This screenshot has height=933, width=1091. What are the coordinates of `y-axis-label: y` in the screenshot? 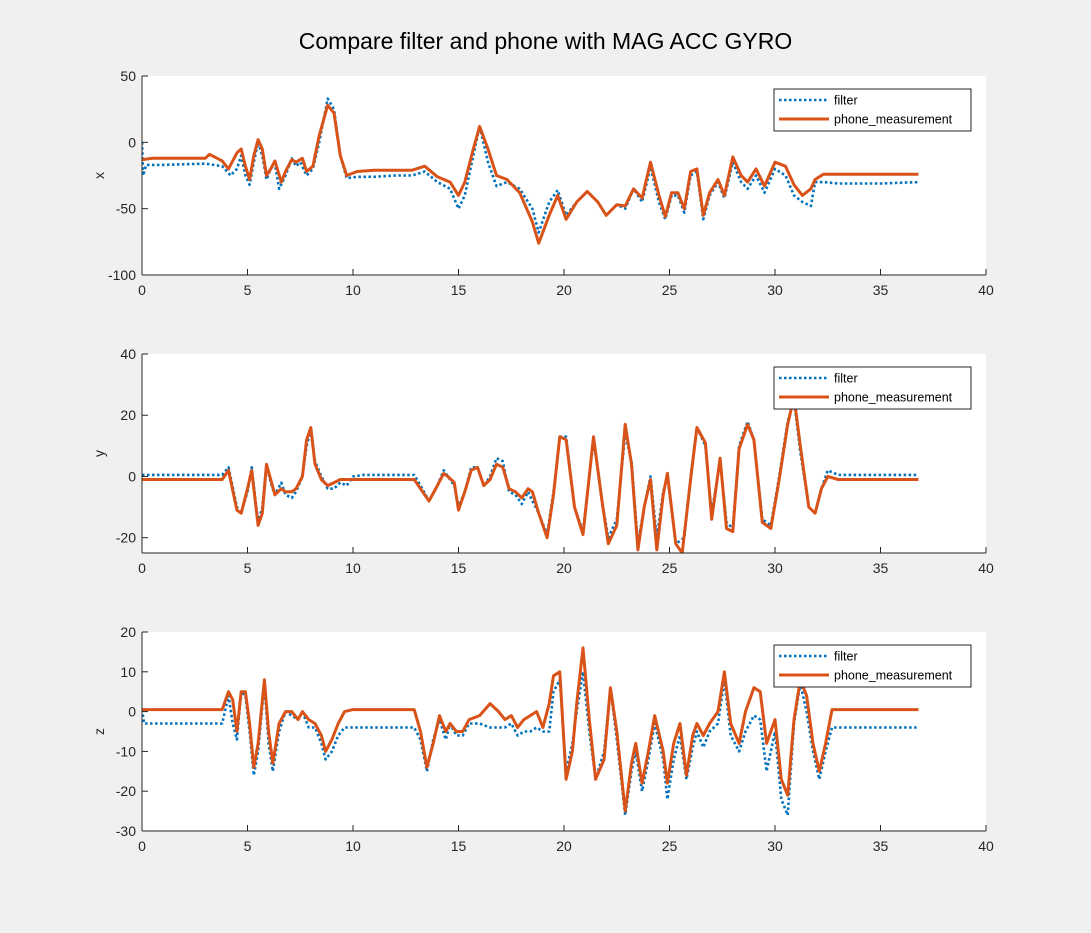 It's located at (99, 453).